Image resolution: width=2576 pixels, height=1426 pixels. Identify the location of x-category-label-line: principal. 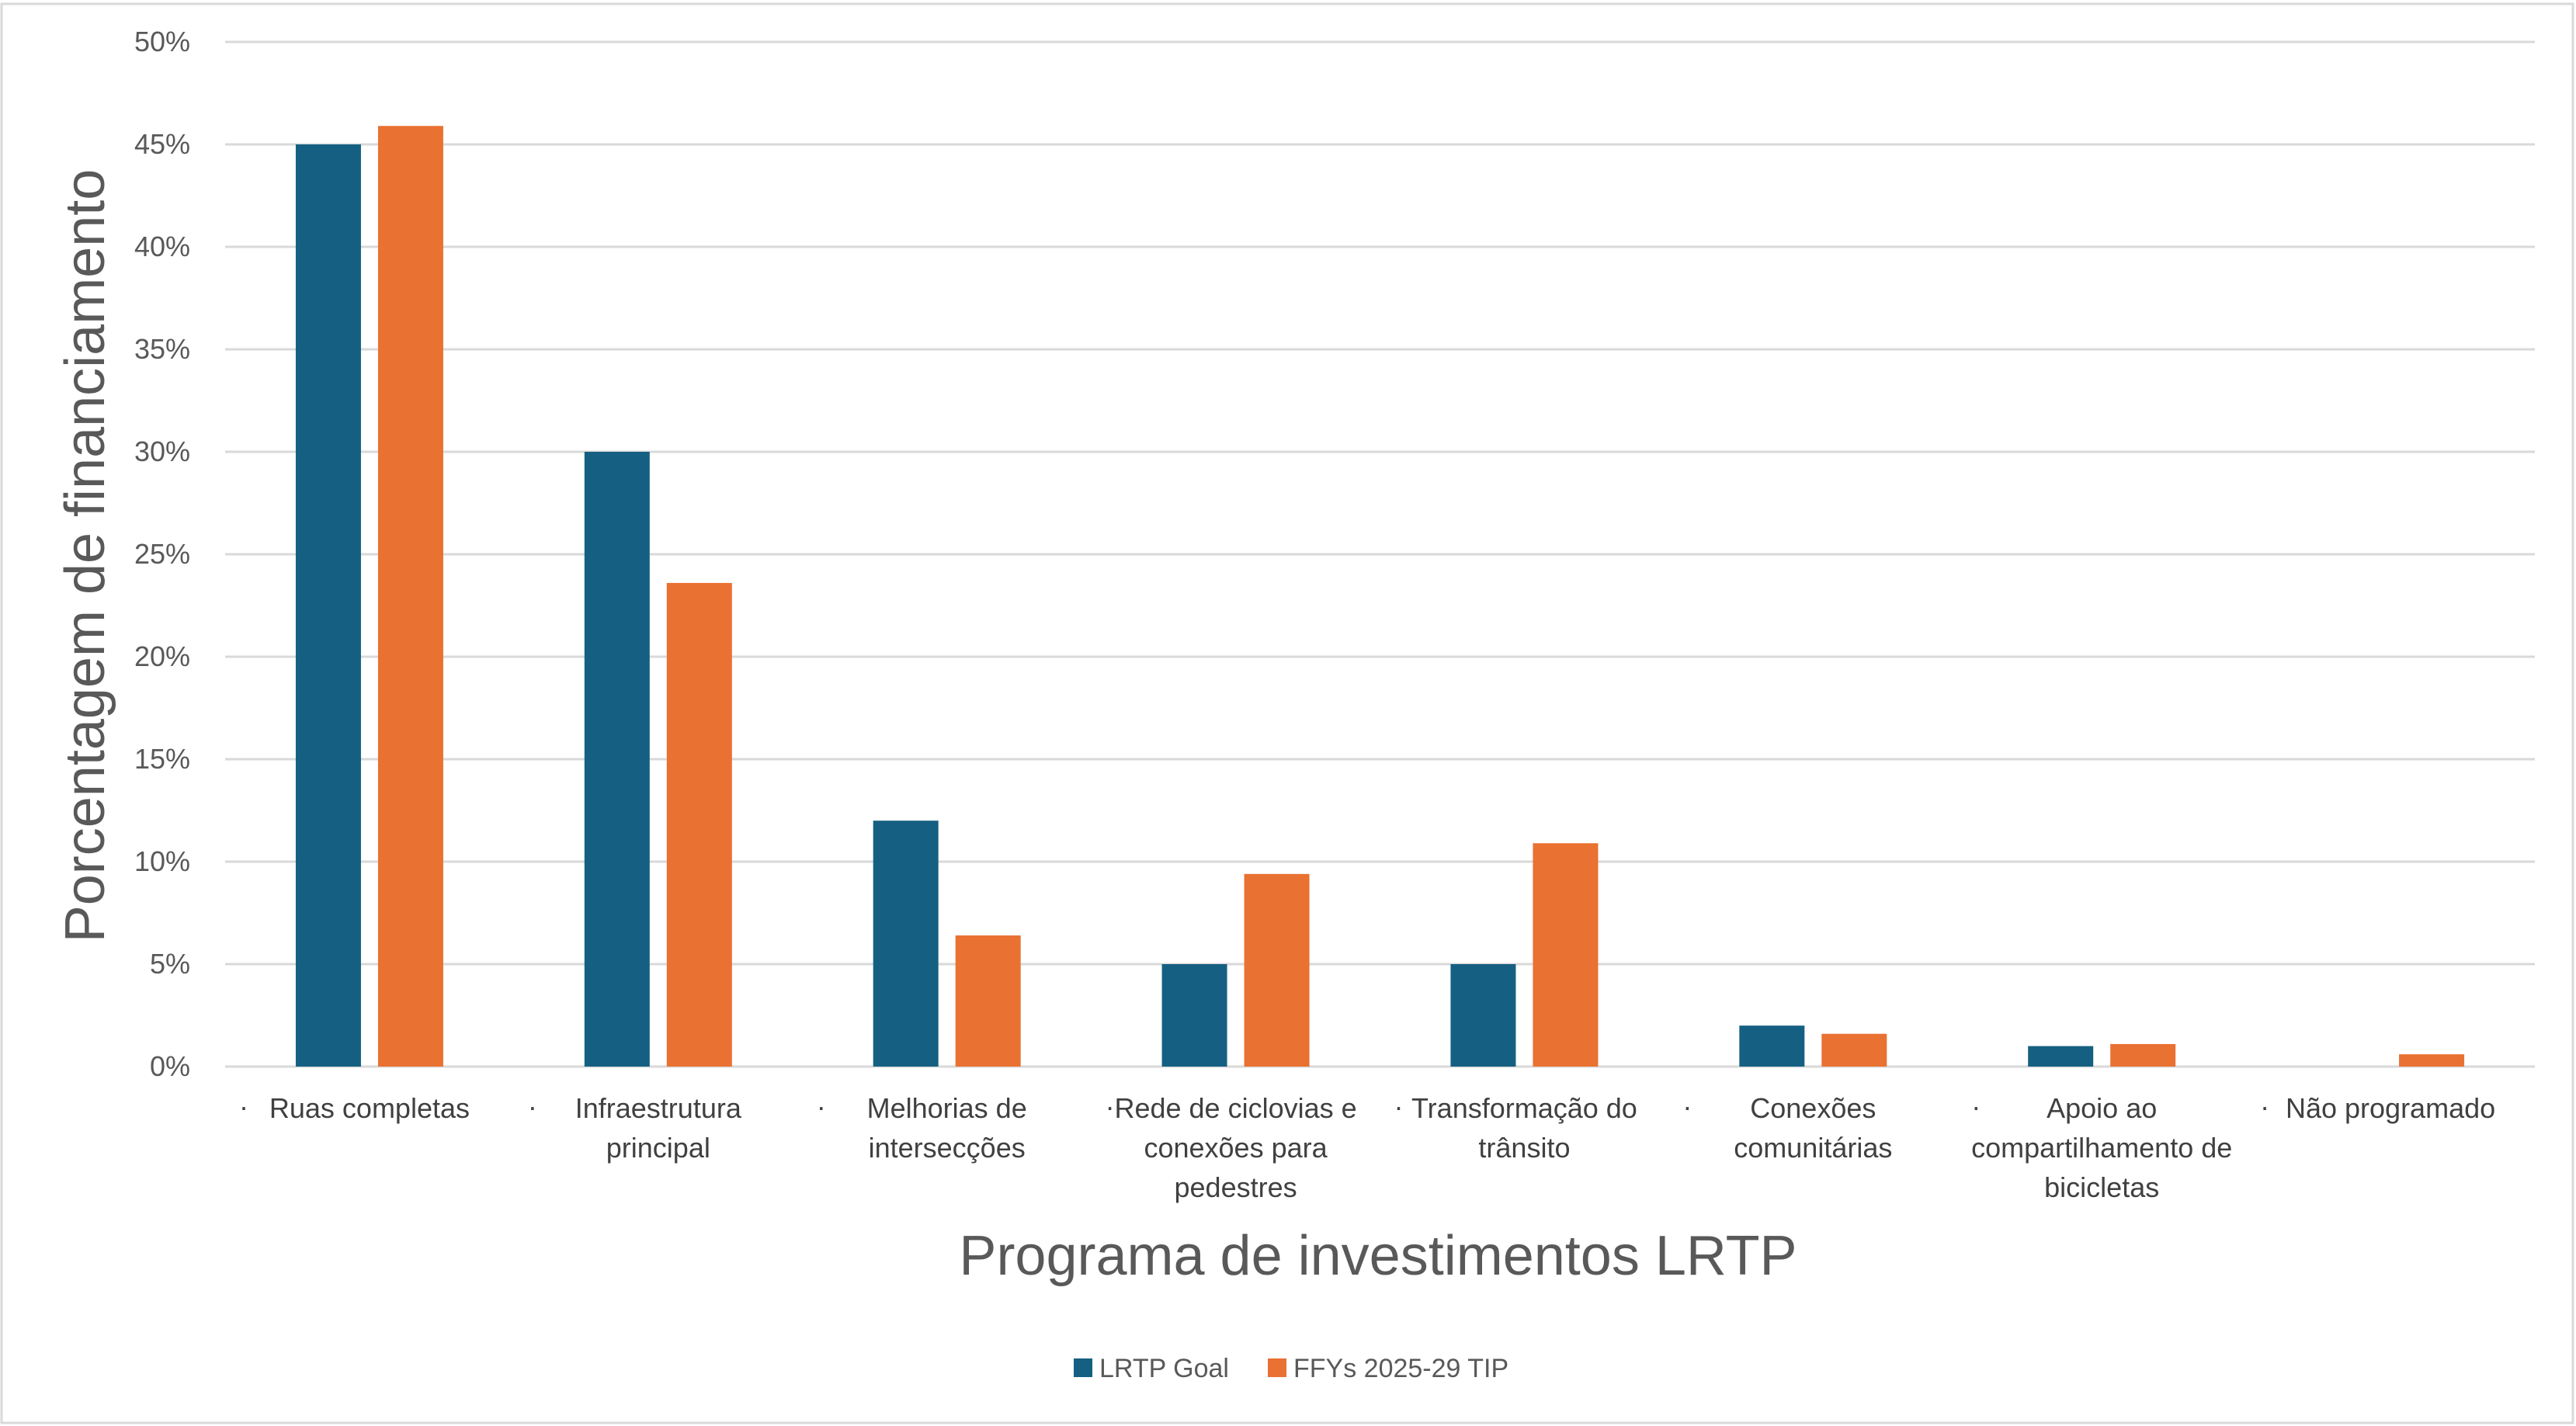
(658, 1148).